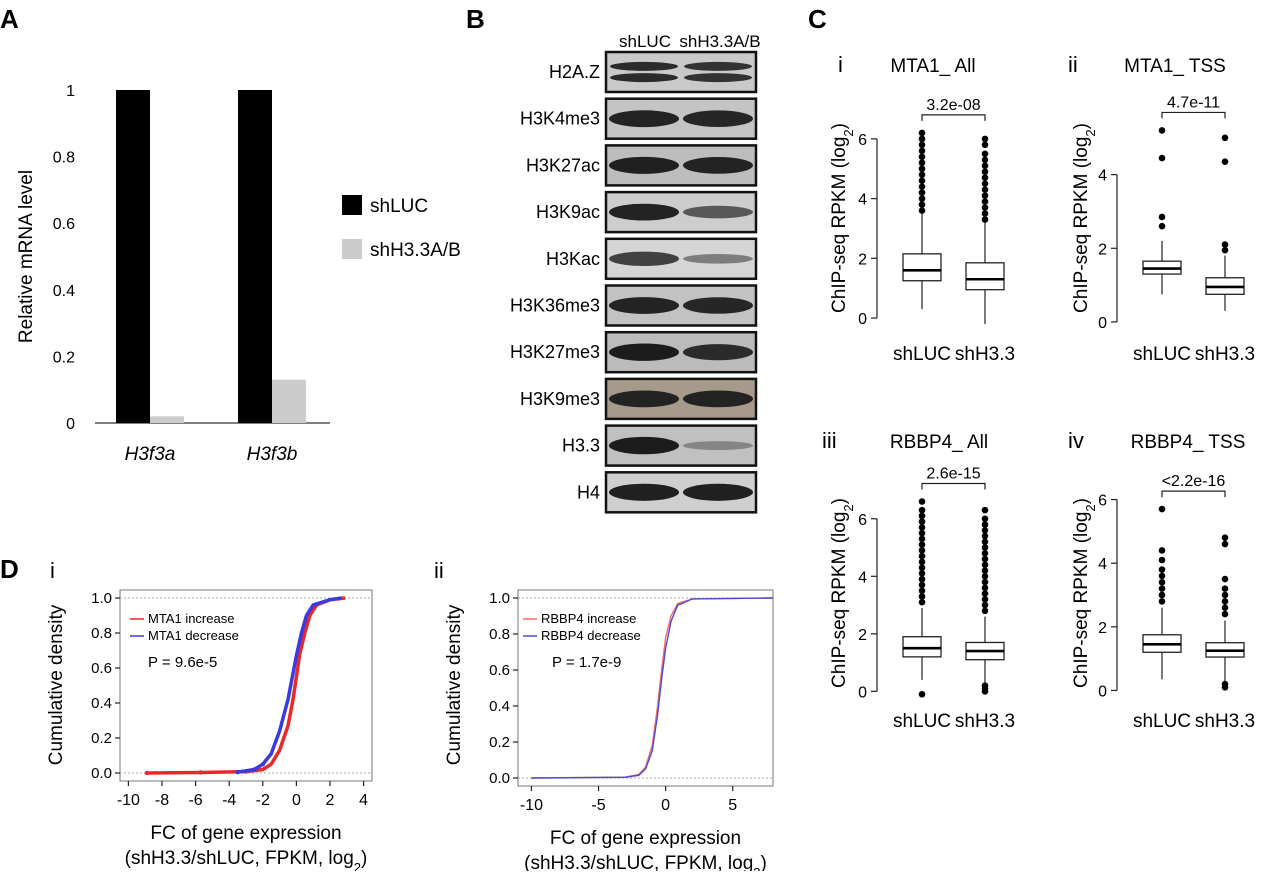 Image resolution: width=1280 pixels, height=876 pixels. What do you see at coordinates (653, 72) in the screenshot?
I see `blot-row-H2A.Z: H2A.Z` at bounding box center [653, 72].